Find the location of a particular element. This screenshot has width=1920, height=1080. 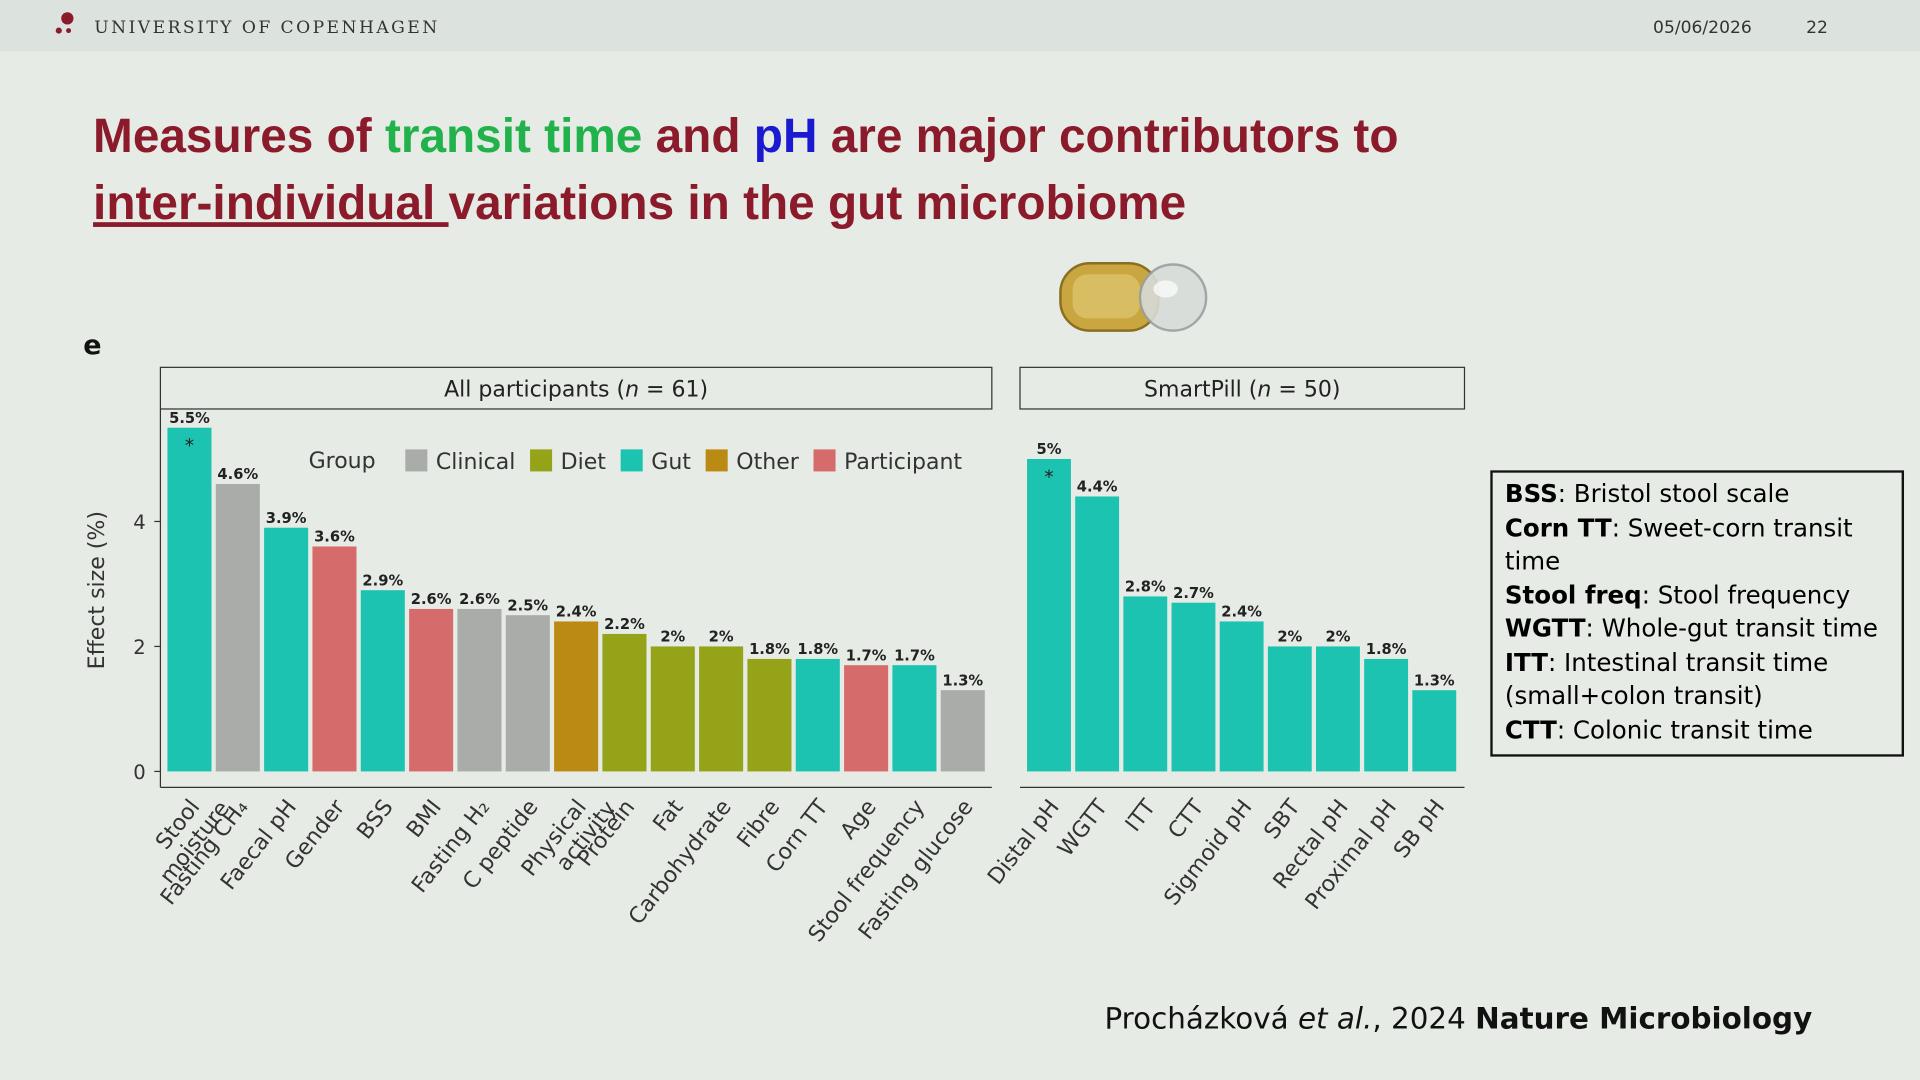

panel-title-part: = 61) is located at coordinates (673, 390).